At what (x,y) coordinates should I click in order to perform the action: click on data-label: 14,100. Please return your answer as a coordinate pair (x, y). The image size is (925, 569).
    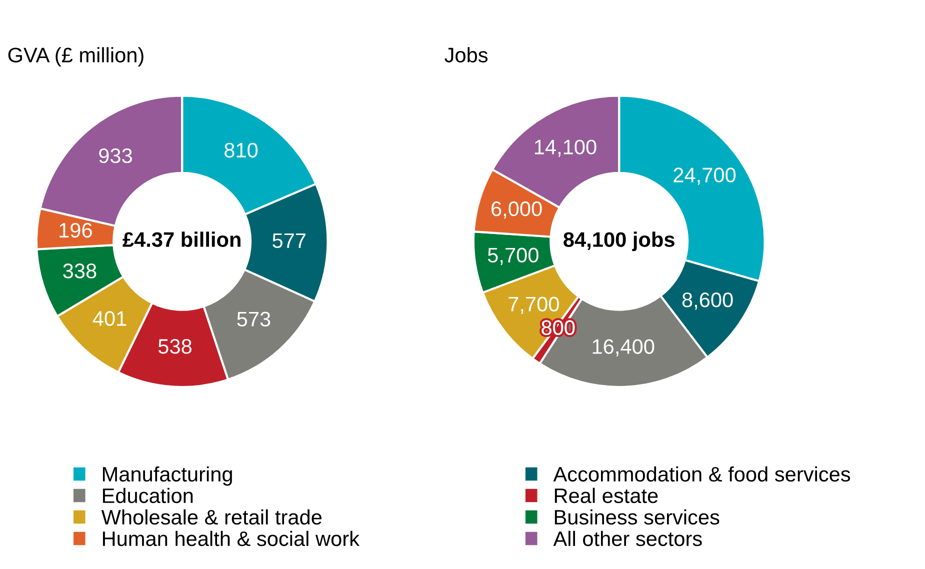
    Looking at the image, I should click on (565, 148).